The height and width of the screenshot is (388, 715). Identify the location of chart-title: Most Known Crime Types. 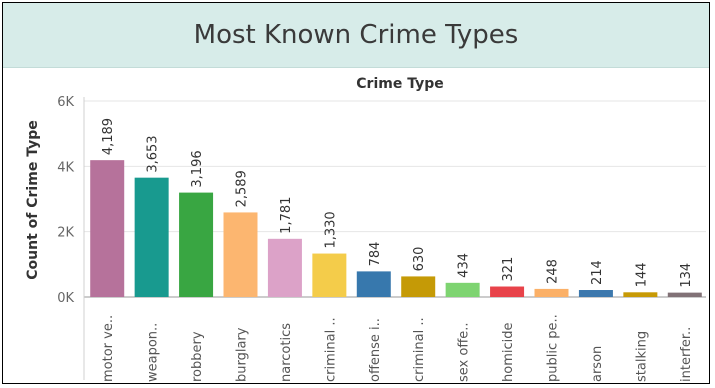
(356, 35).